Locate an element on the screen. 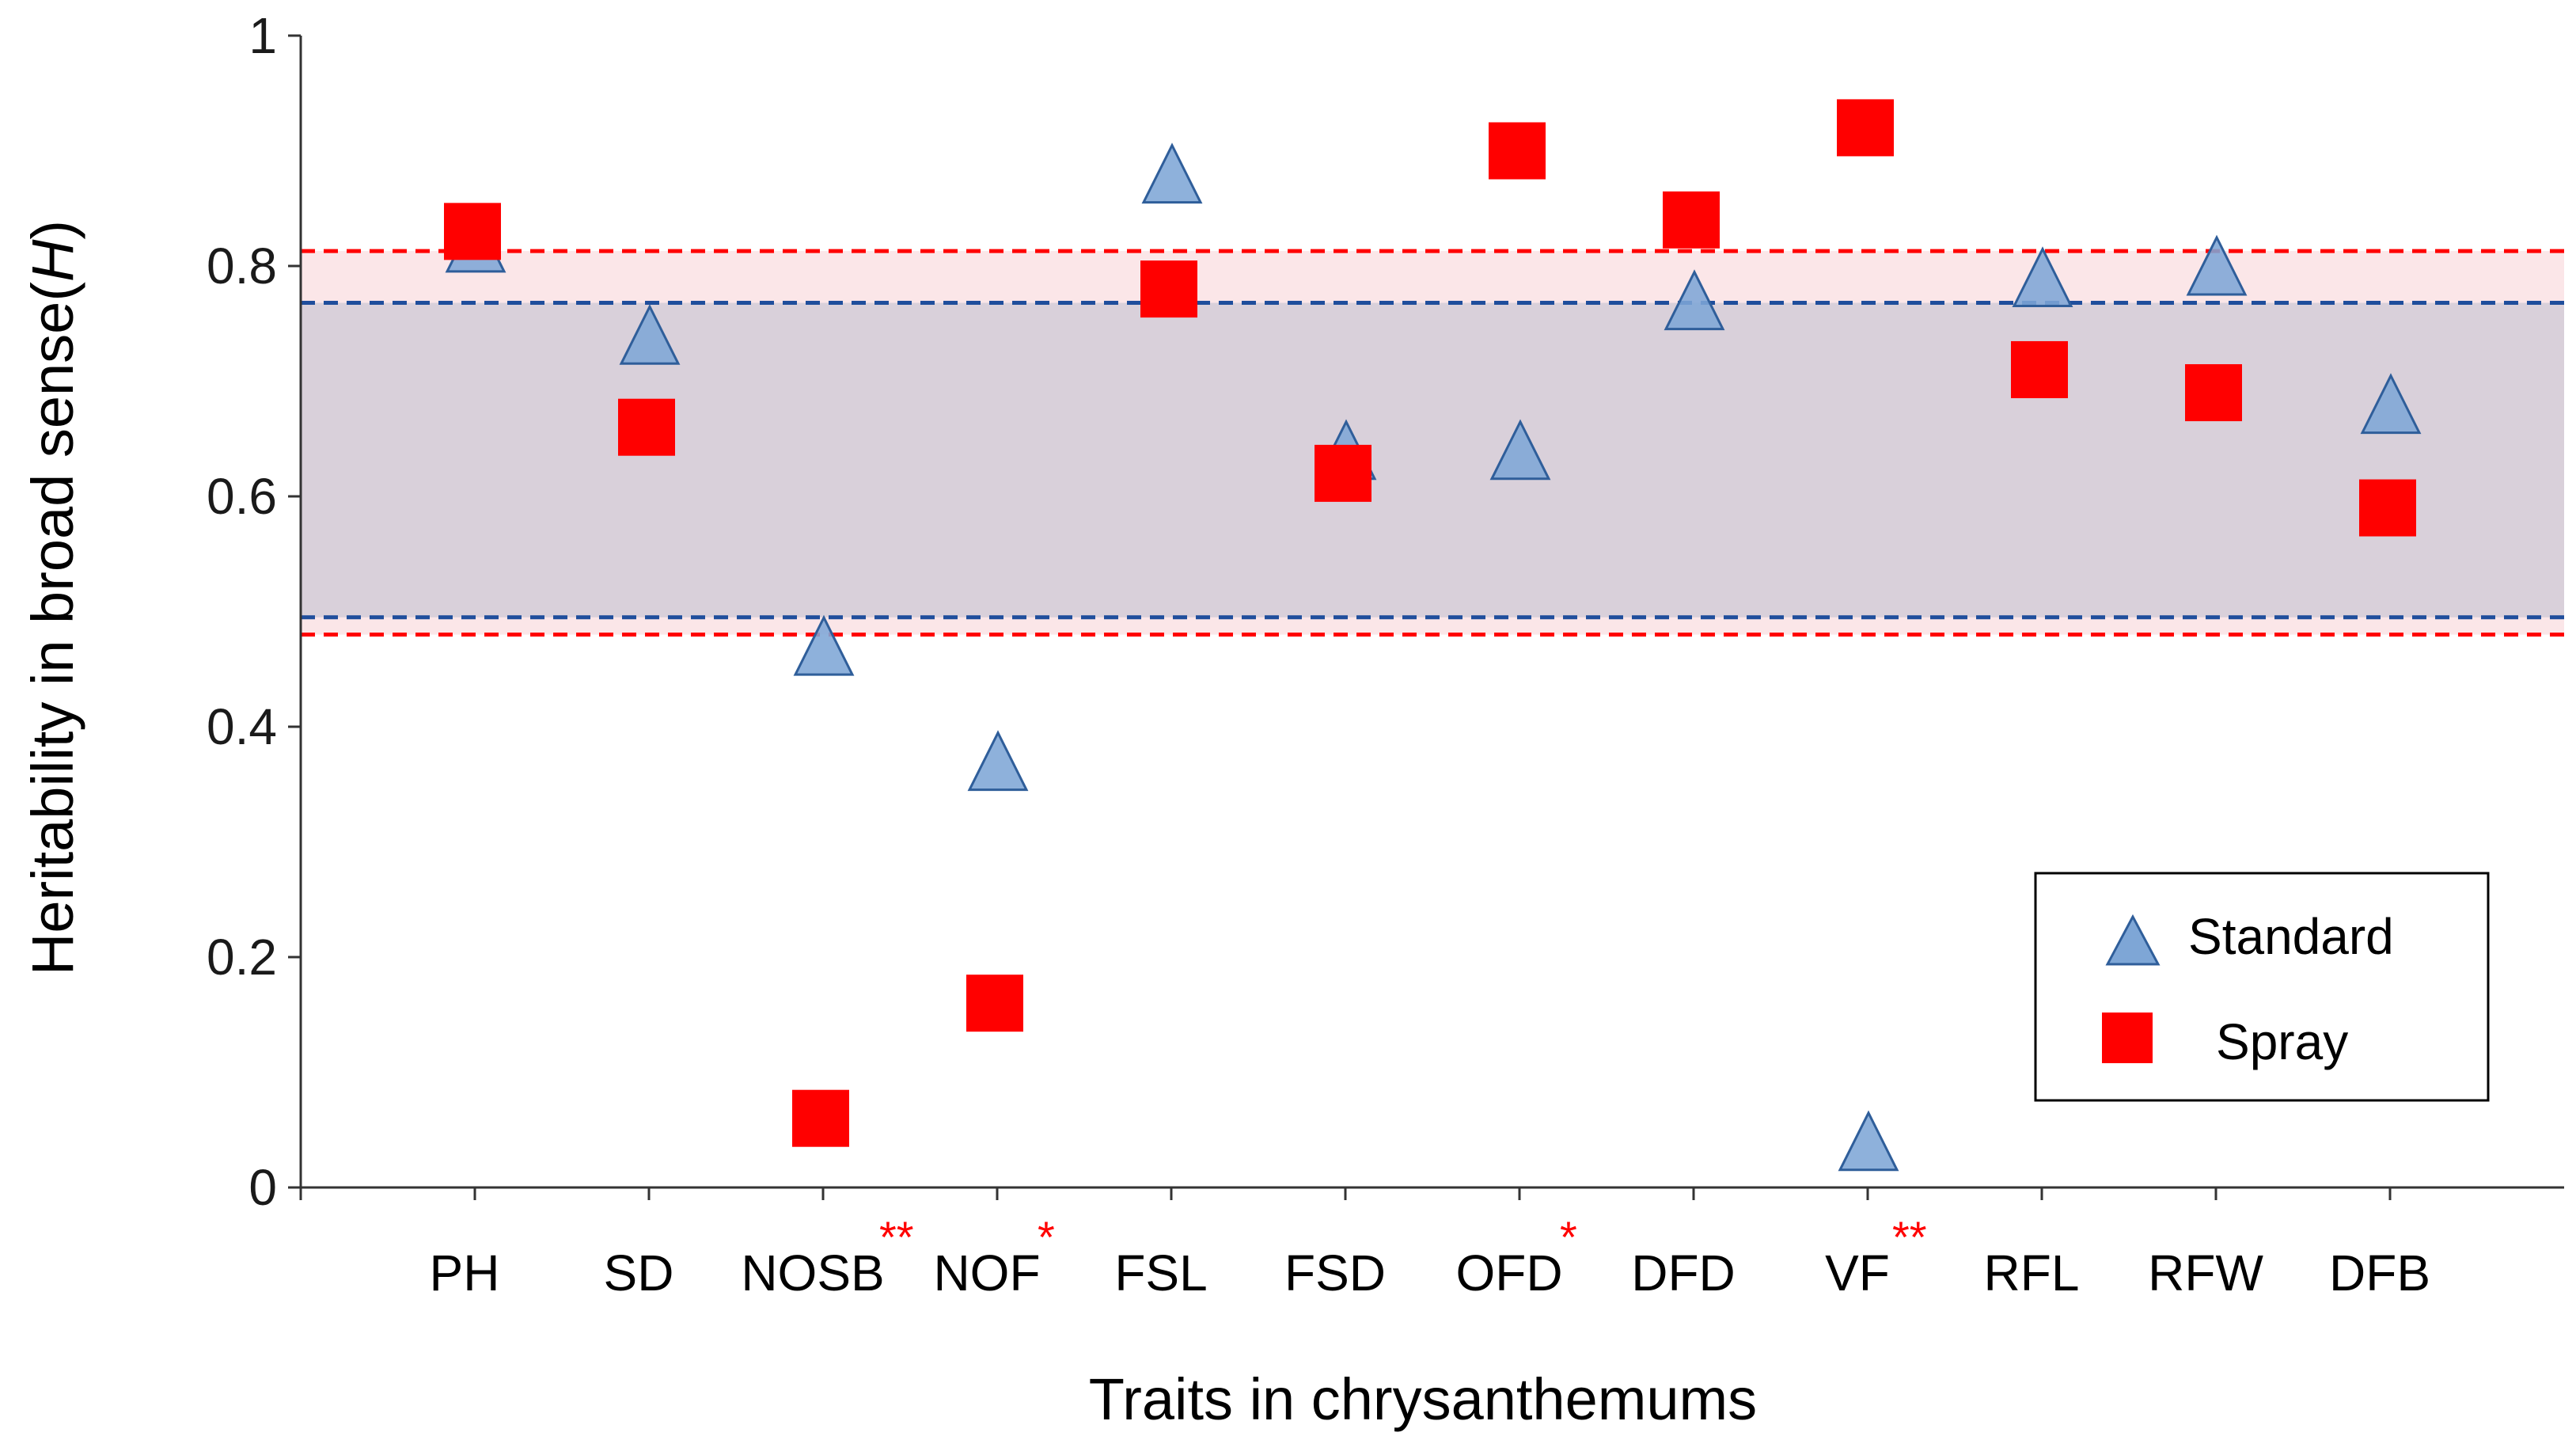  standard-point-sd is located at coordinates (650, 334).